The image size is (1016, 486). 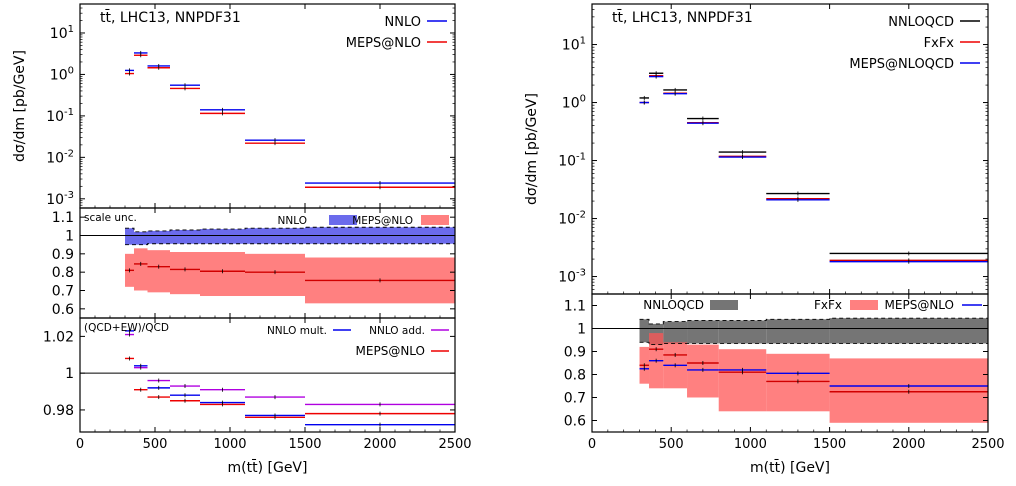 What do you see at coordinates (864, 305) in the screenshot?
I see `legend-swatch-fxfx` at bounding box center [864, 305].